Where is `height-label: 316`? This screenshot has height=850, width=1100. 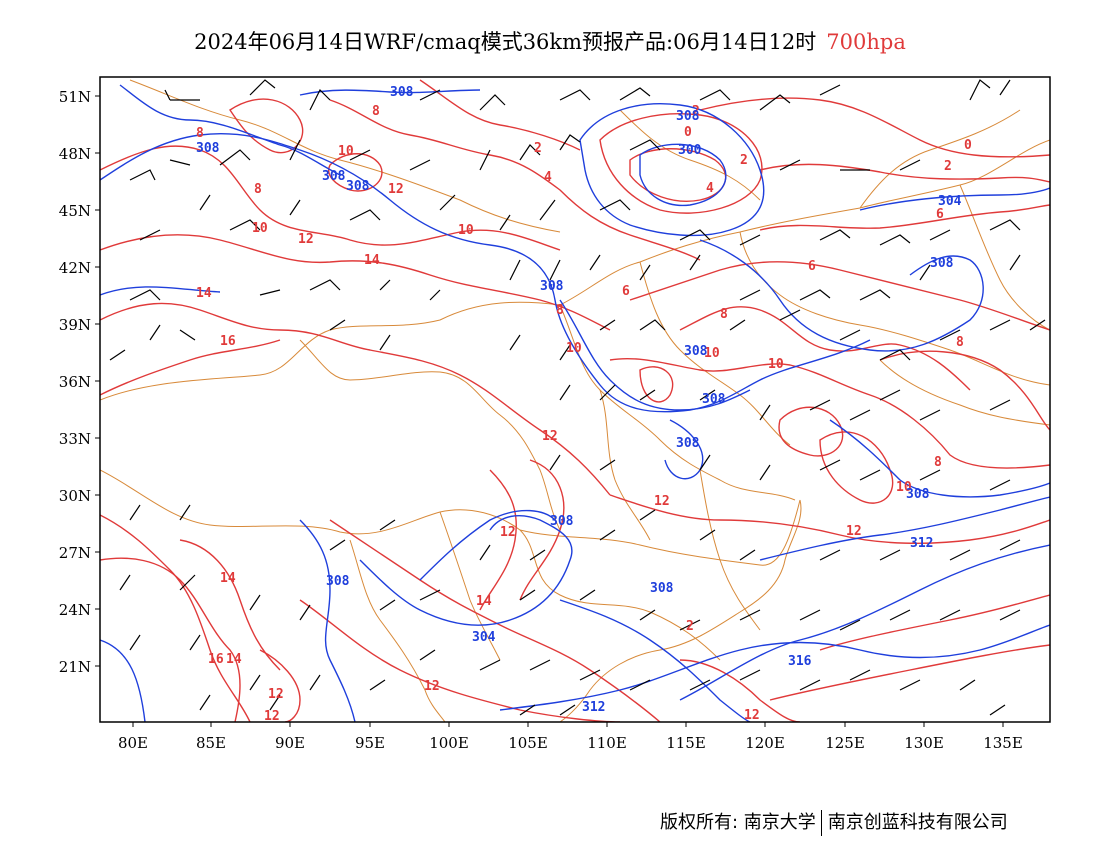 height-label: 316 is located at coordinates (800, 661).